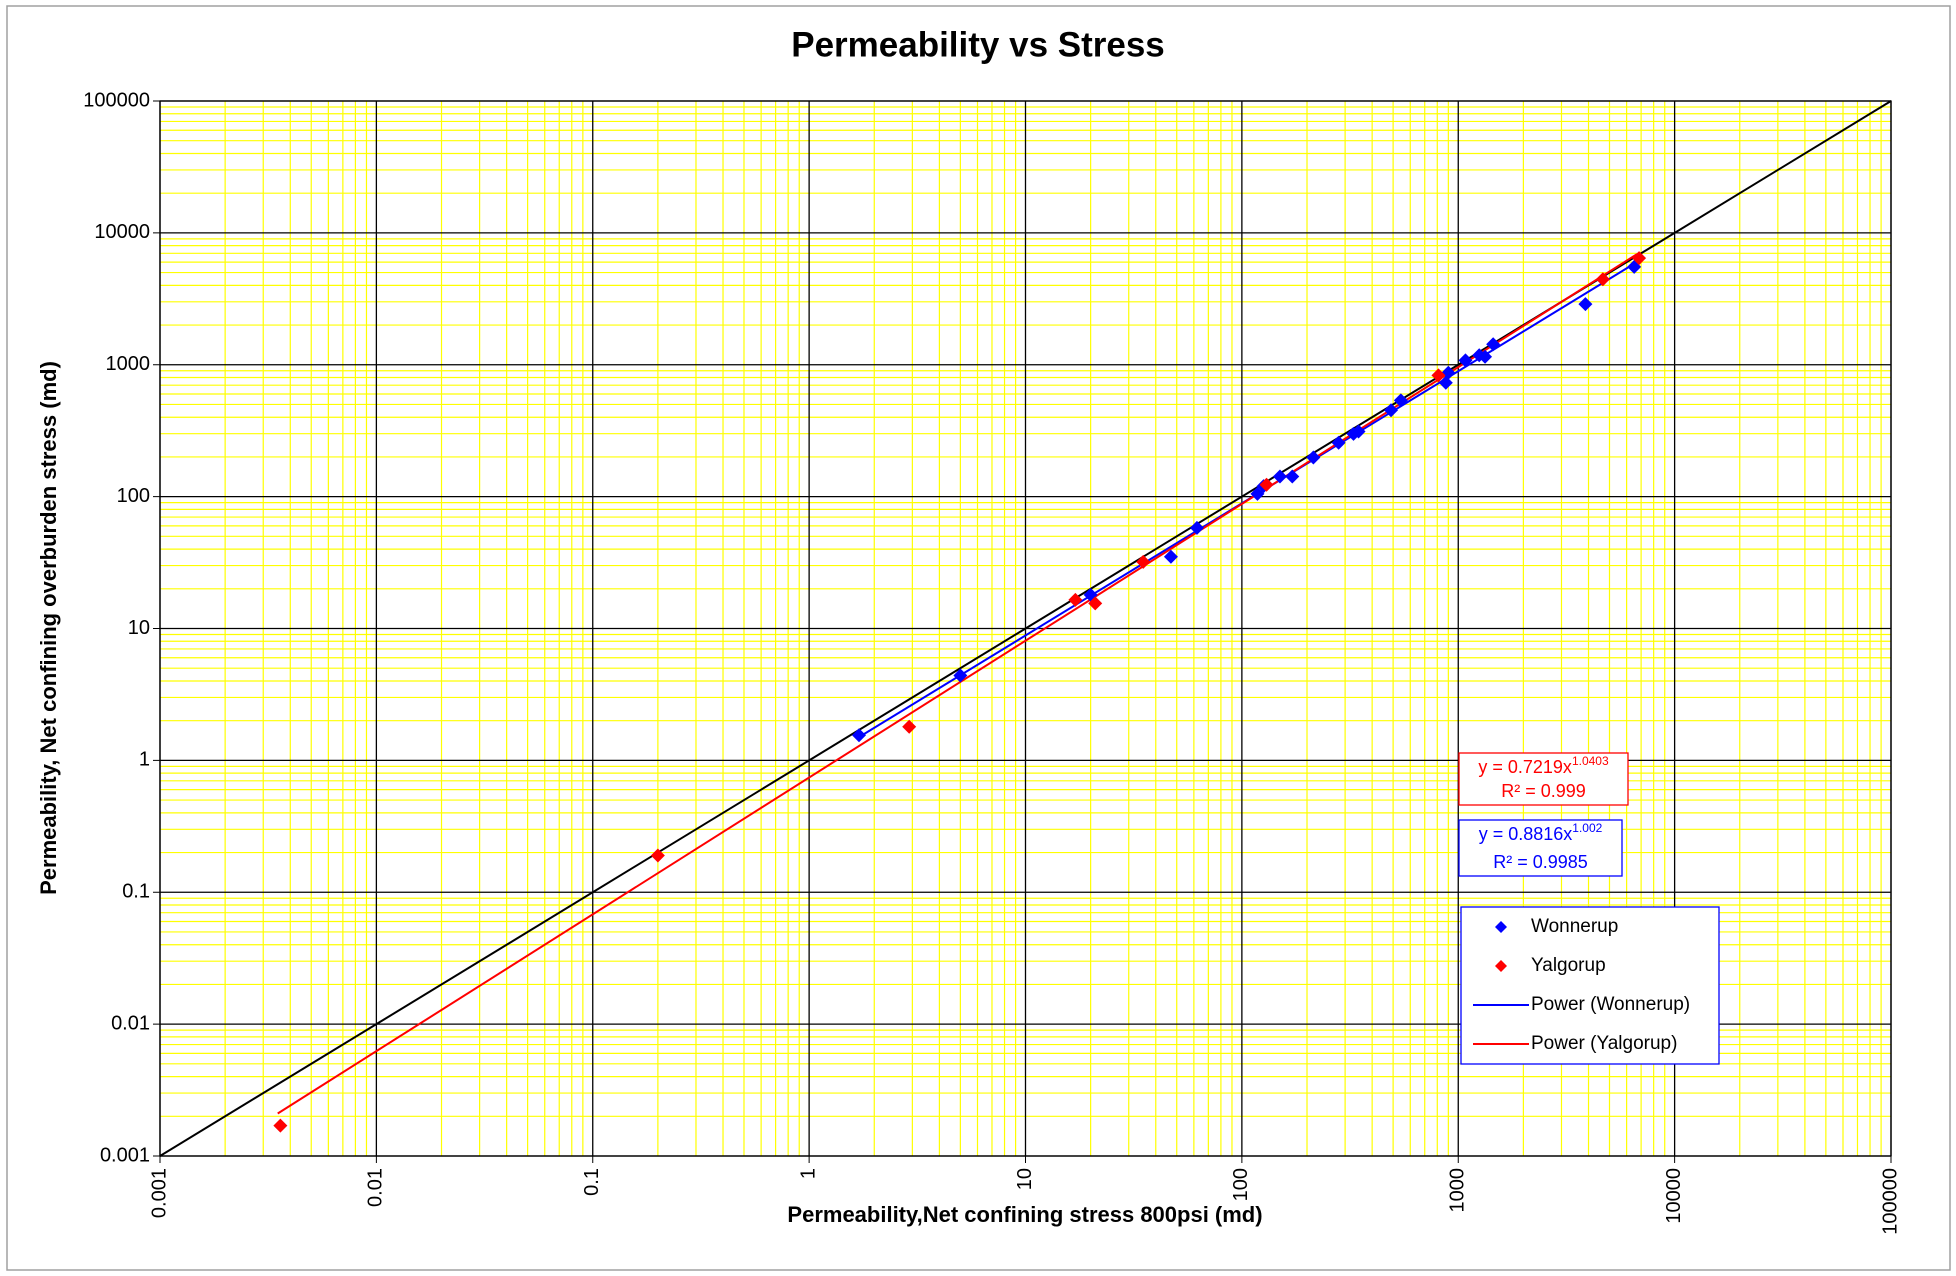 Image resolution: width=1956 pixels, height=1276 pixels. I want to click on annotation-equation: y = 0.8816x1.002, so click(1541, 832).